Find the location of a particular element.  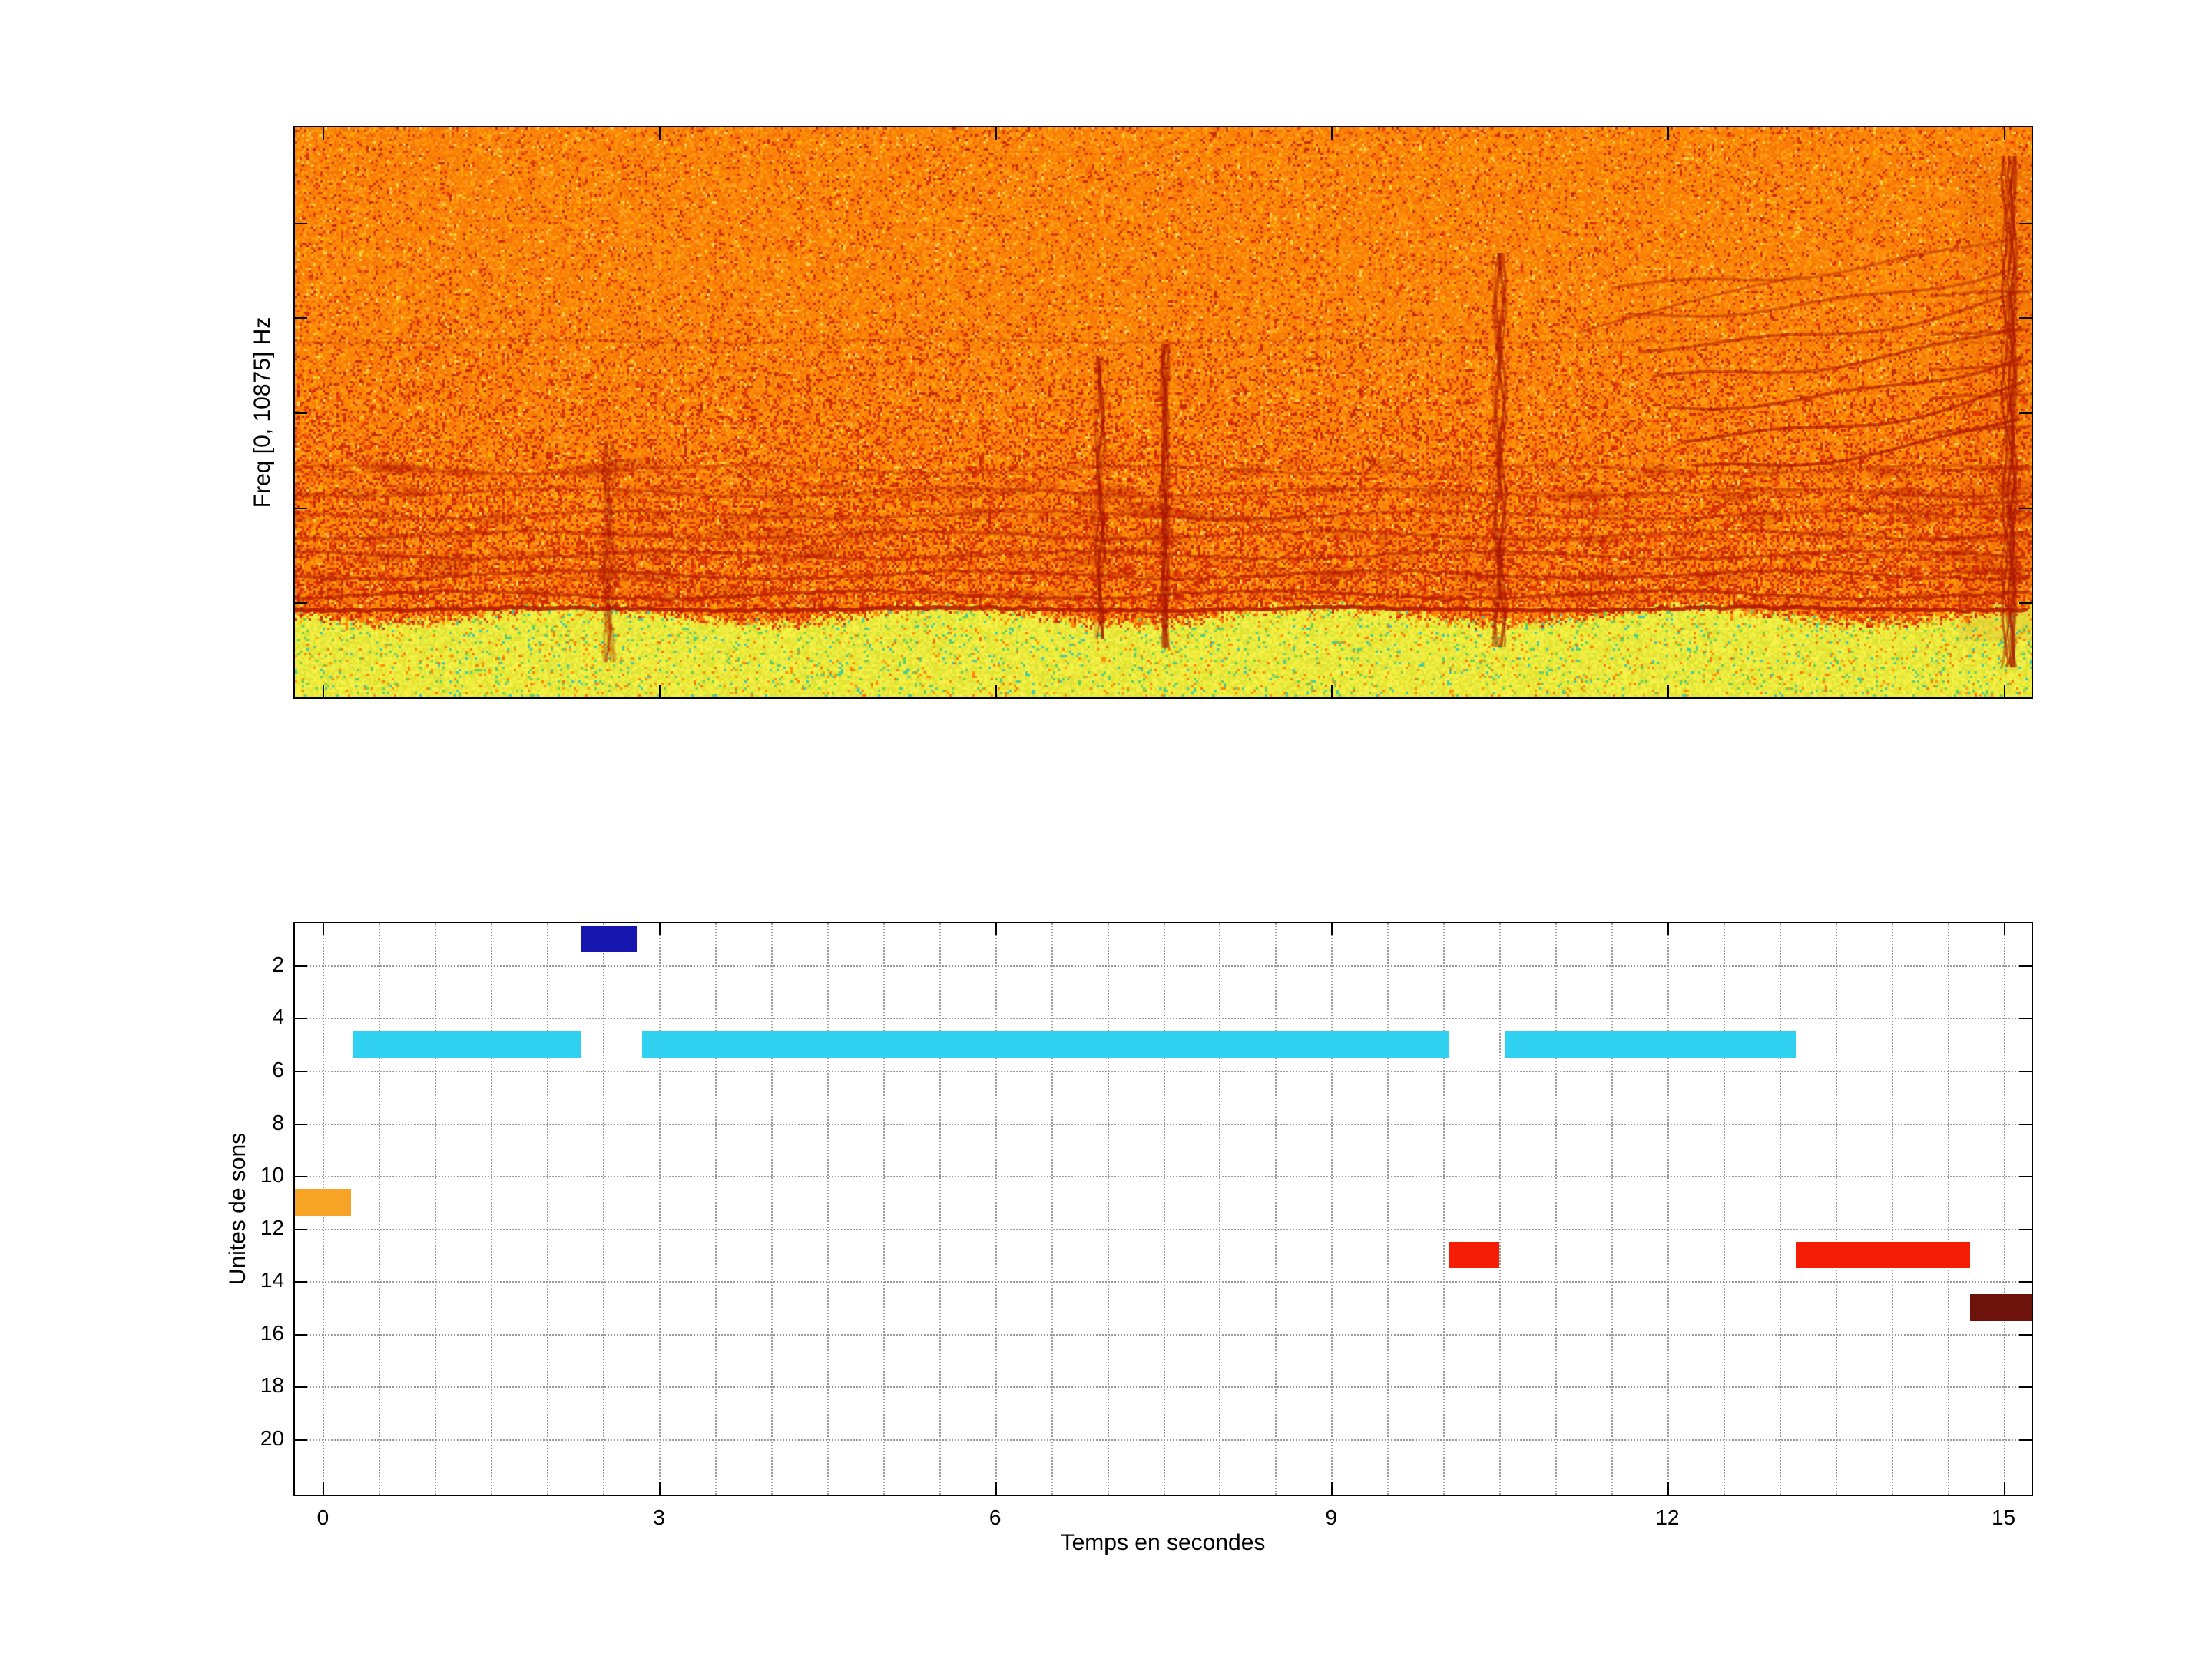

timeline-bar-dark-red is located at coordinates (2001, 1307).